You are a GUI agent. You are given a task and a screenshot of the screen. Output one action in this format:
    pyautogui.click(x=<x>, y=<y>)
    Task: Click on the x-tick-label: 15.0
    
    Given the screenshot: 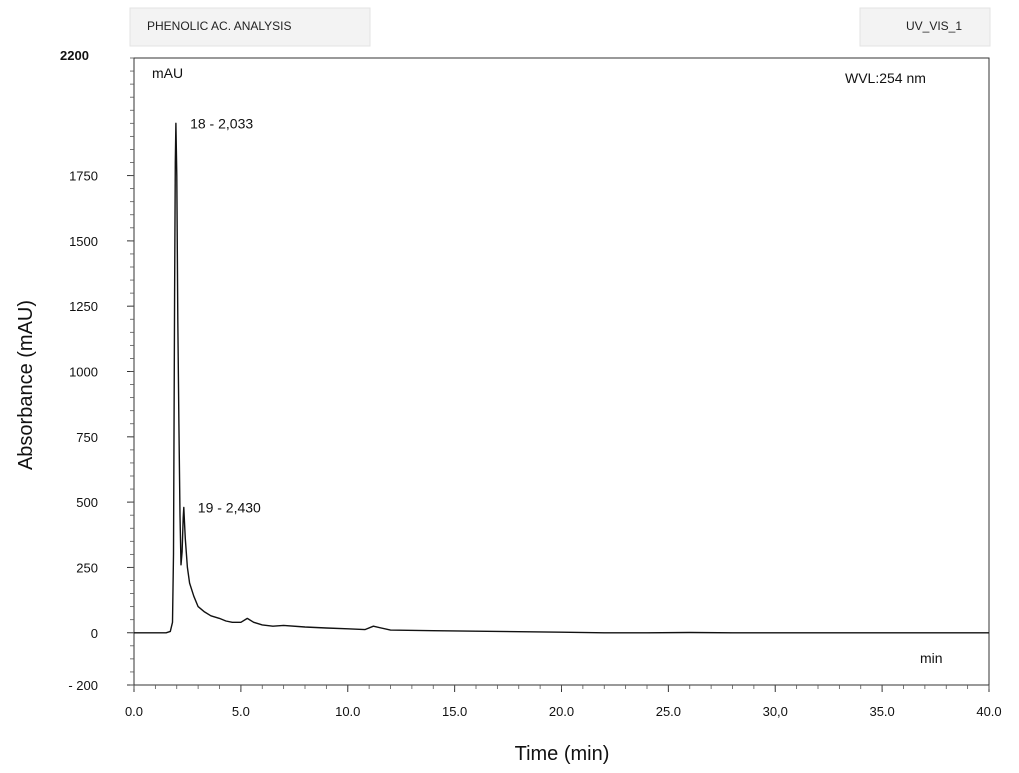 What is the action you would take?
    pyautogui.click(x=454, y=711)
    